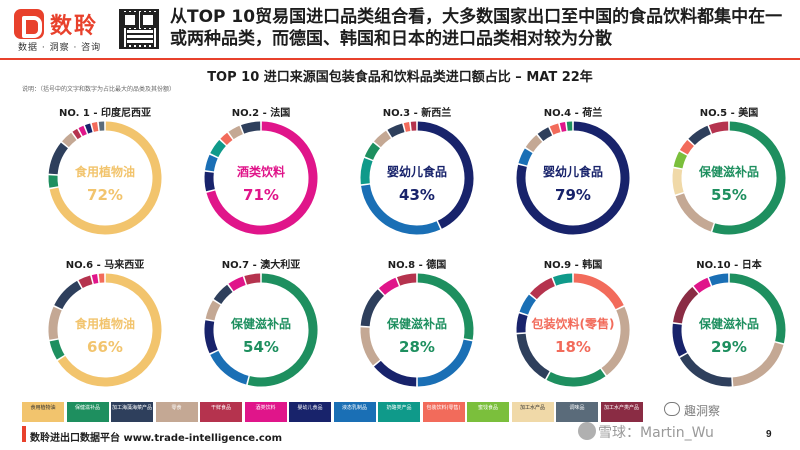  I want to click on footer-text: 数聆进出口数据平台 www.trade-intelligence.com, so click(156, 438).